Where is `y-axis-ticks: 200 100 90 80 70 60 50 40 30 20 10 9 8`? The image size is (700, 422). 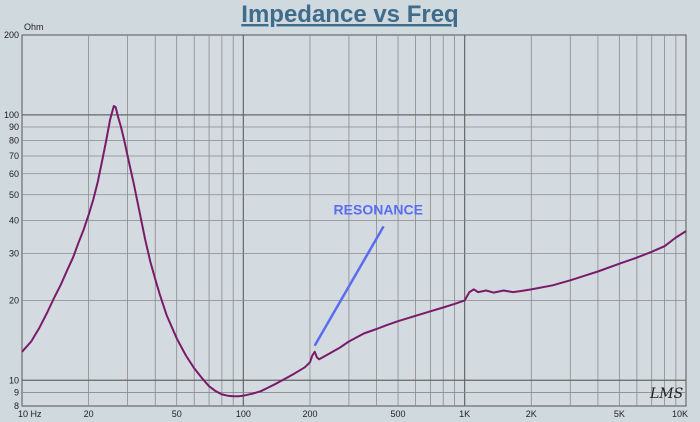
y-axis-ticks: 200 100 90 80 70 60 50 40 30 20 10 9 8 is located at coordinates (11, 220).